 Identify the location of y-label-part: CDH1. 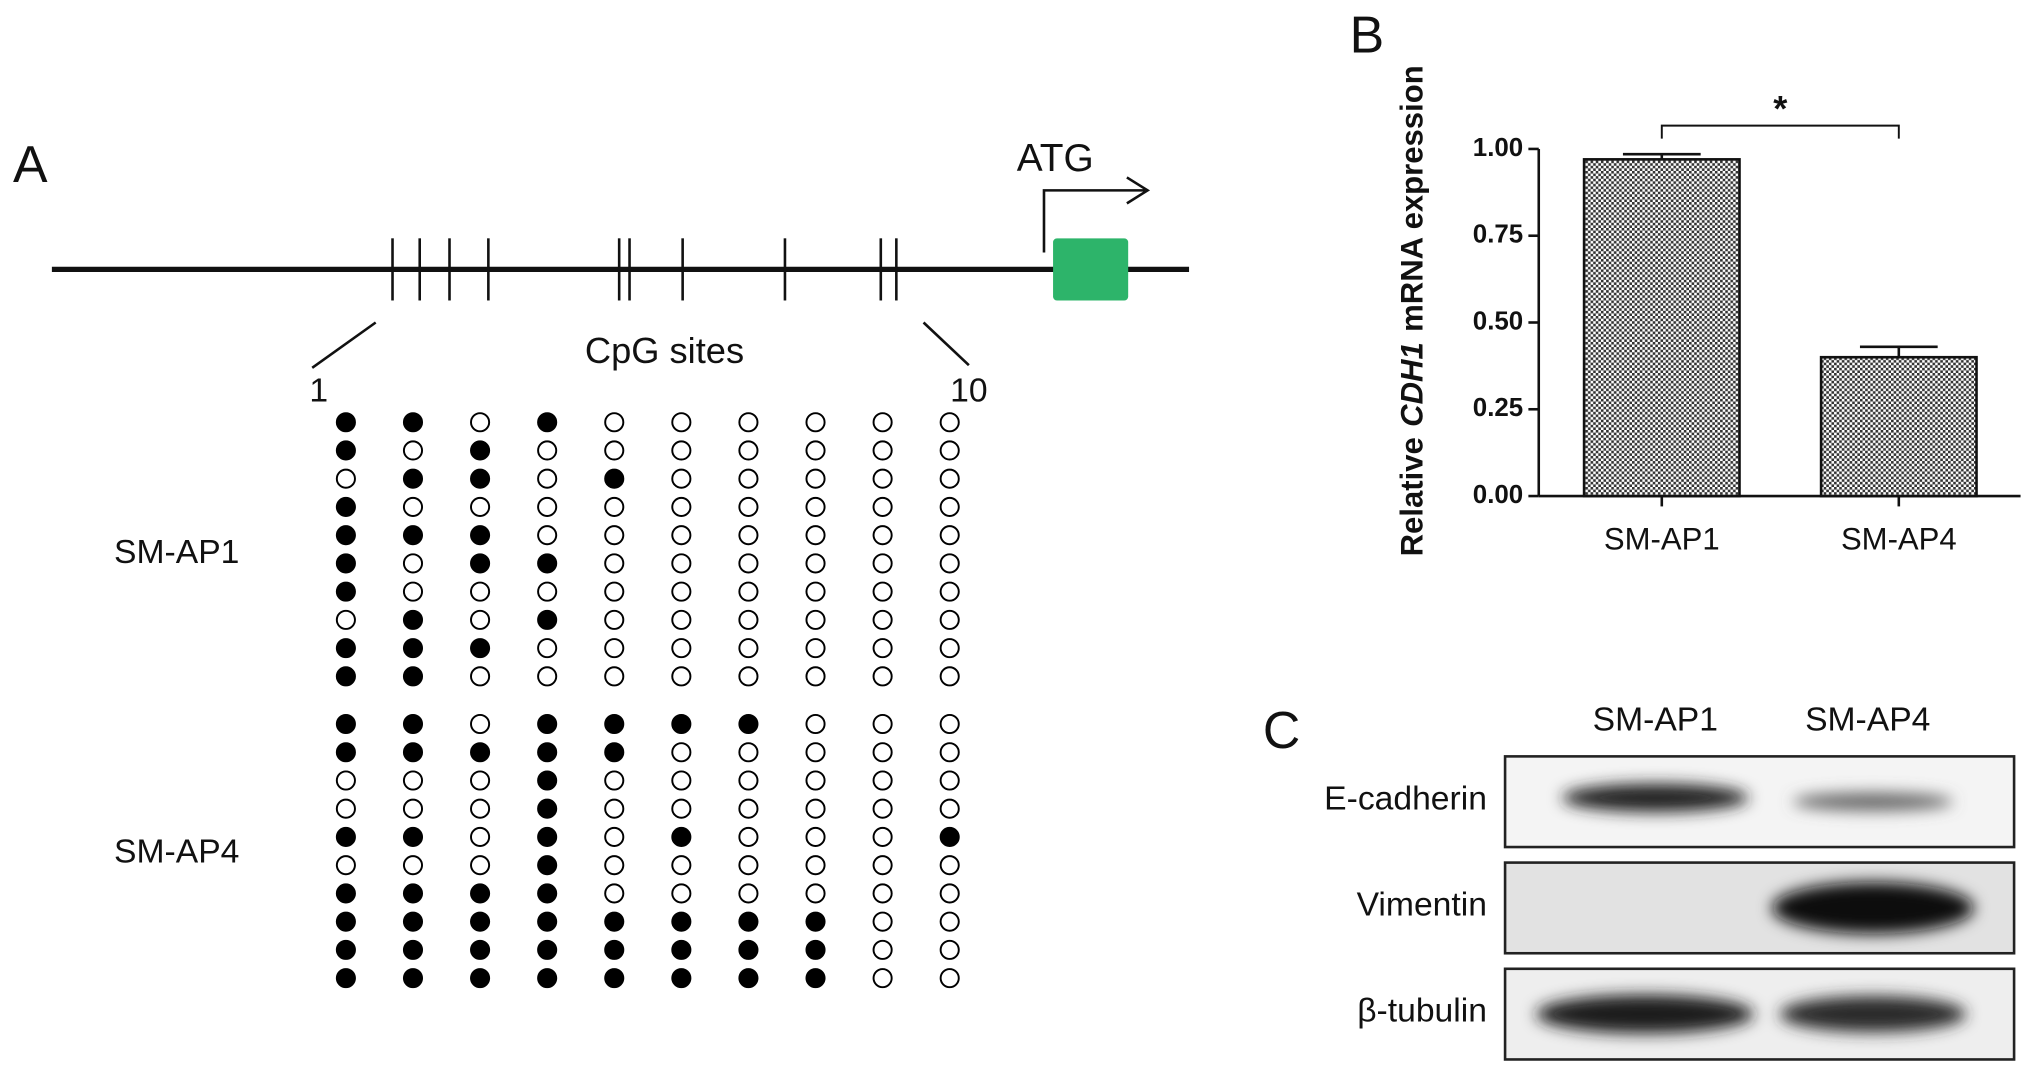
(1412, 384).